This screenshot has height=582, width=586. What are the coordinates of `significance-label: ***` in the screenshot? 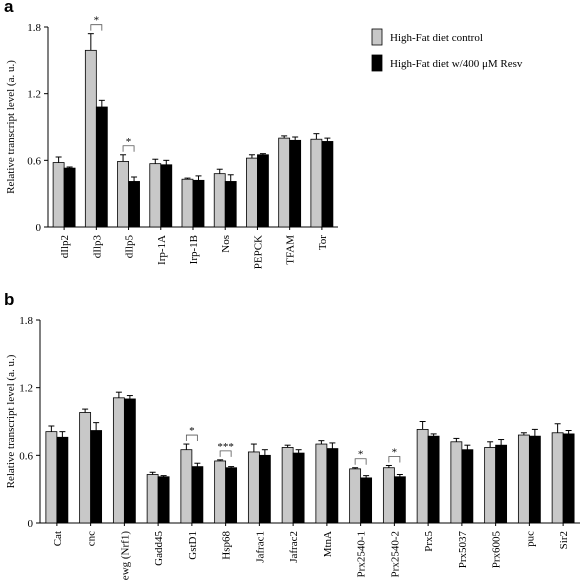 It's located at (225, 447).